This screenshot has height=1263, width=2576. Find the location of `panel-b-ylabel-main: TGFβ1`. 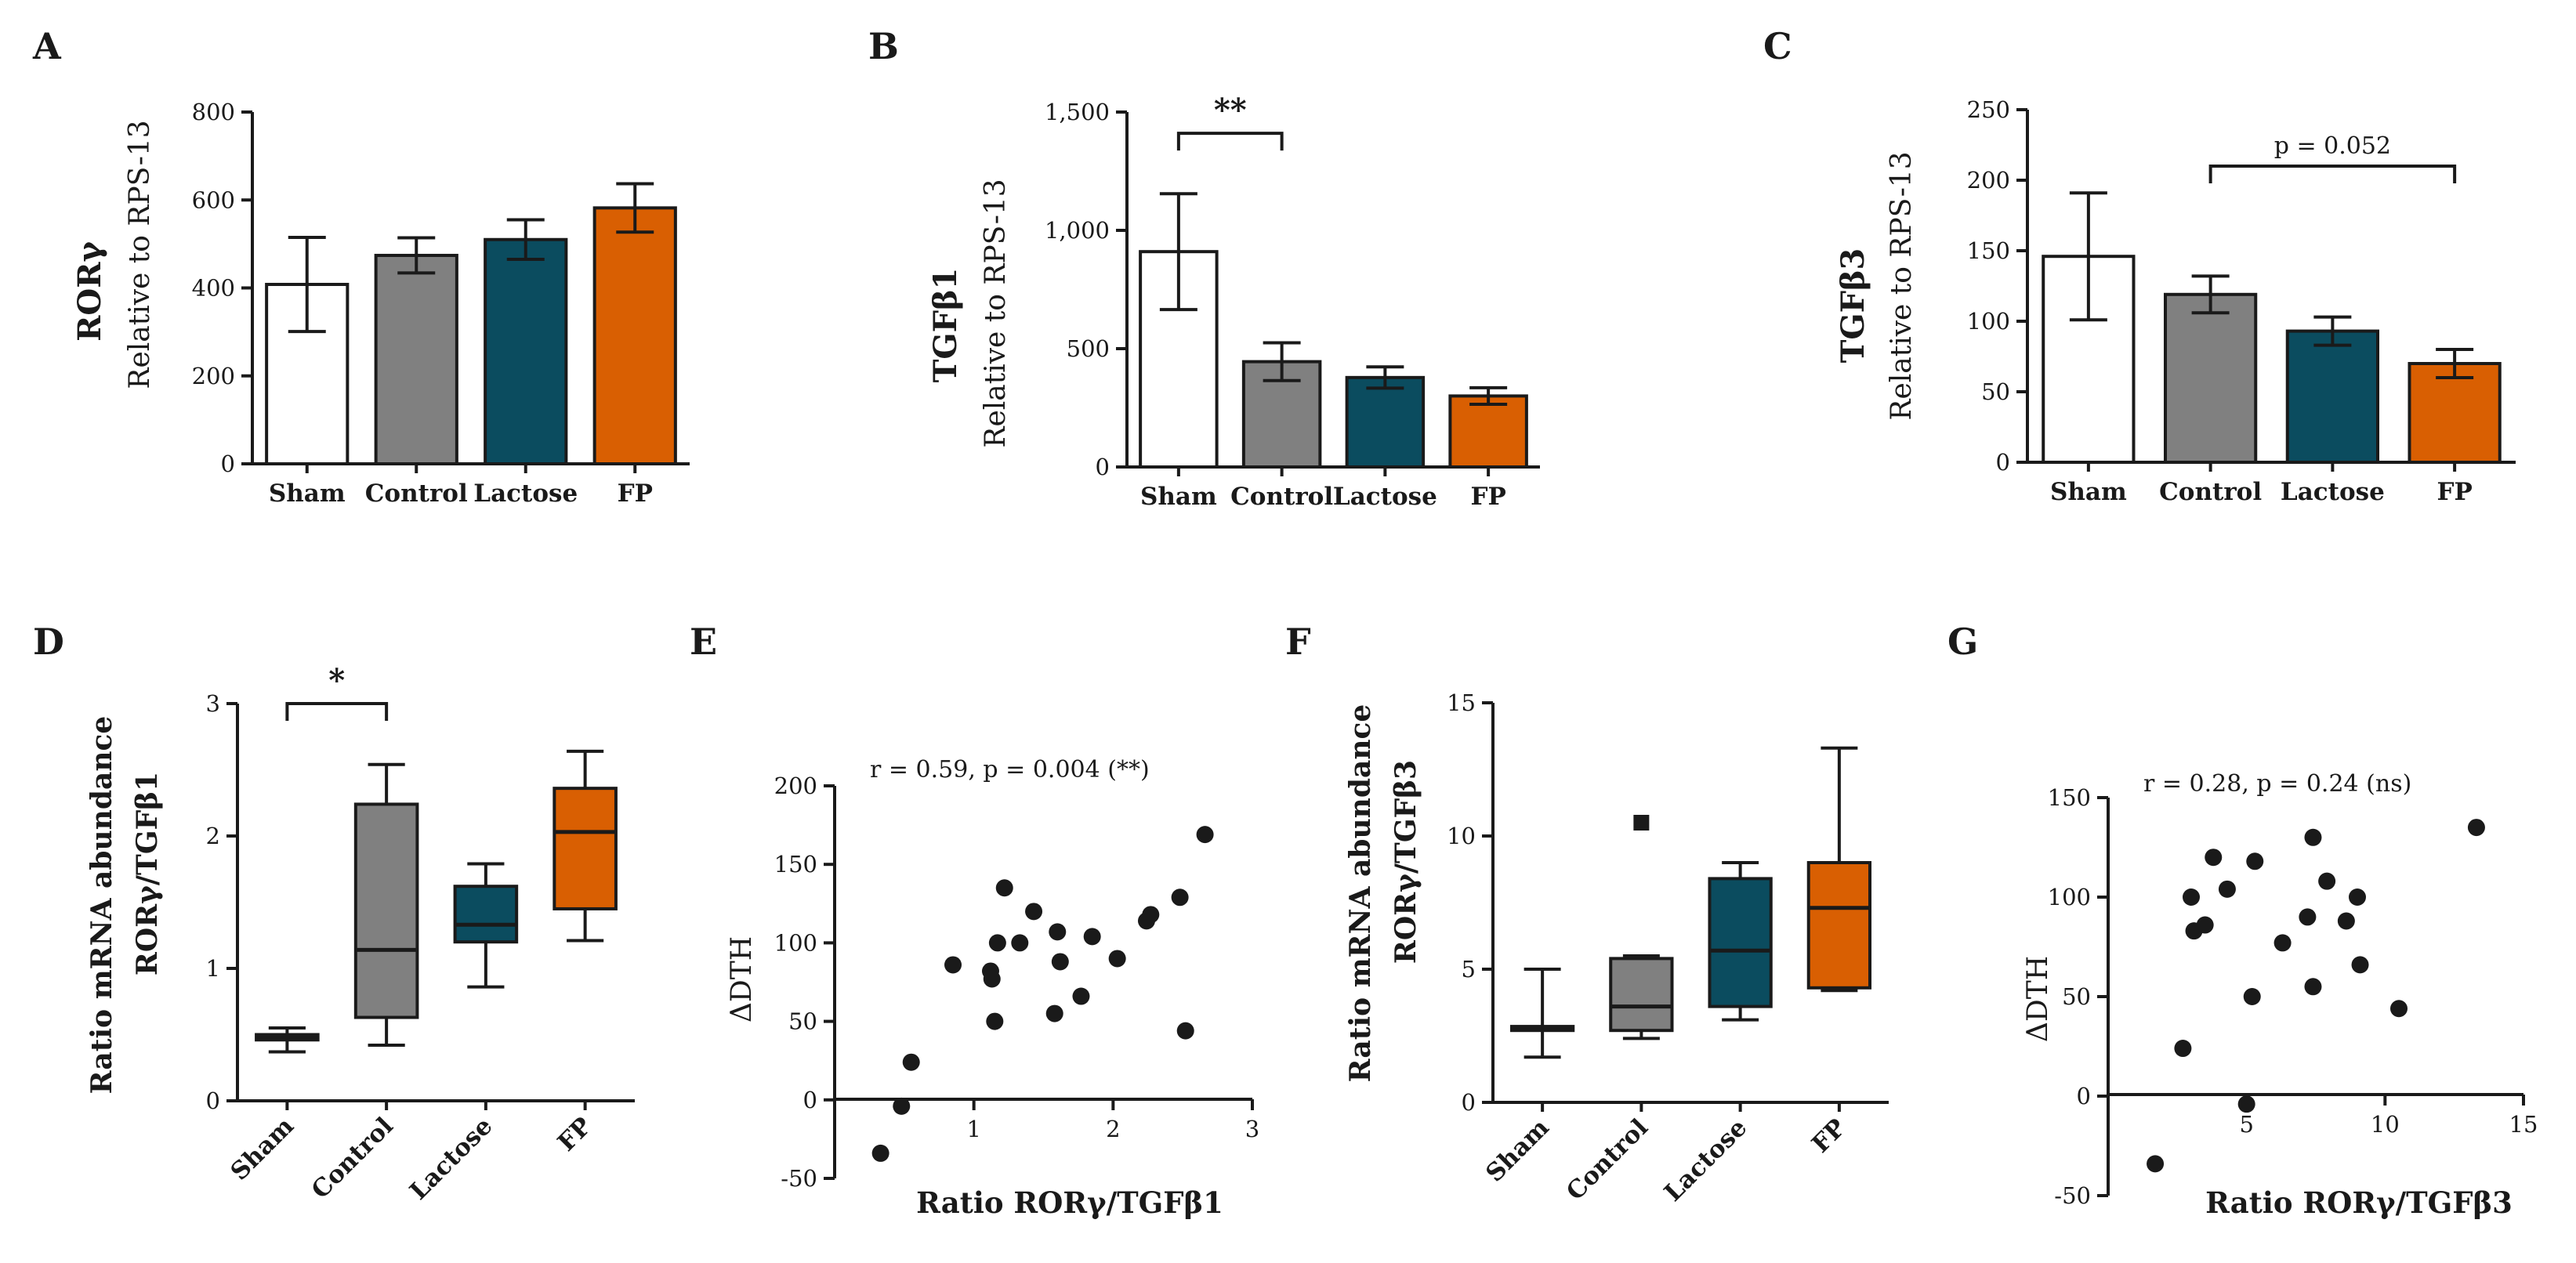

panel-b-ylabel-main: TGFβ1 is located at coordinates (945, 325).